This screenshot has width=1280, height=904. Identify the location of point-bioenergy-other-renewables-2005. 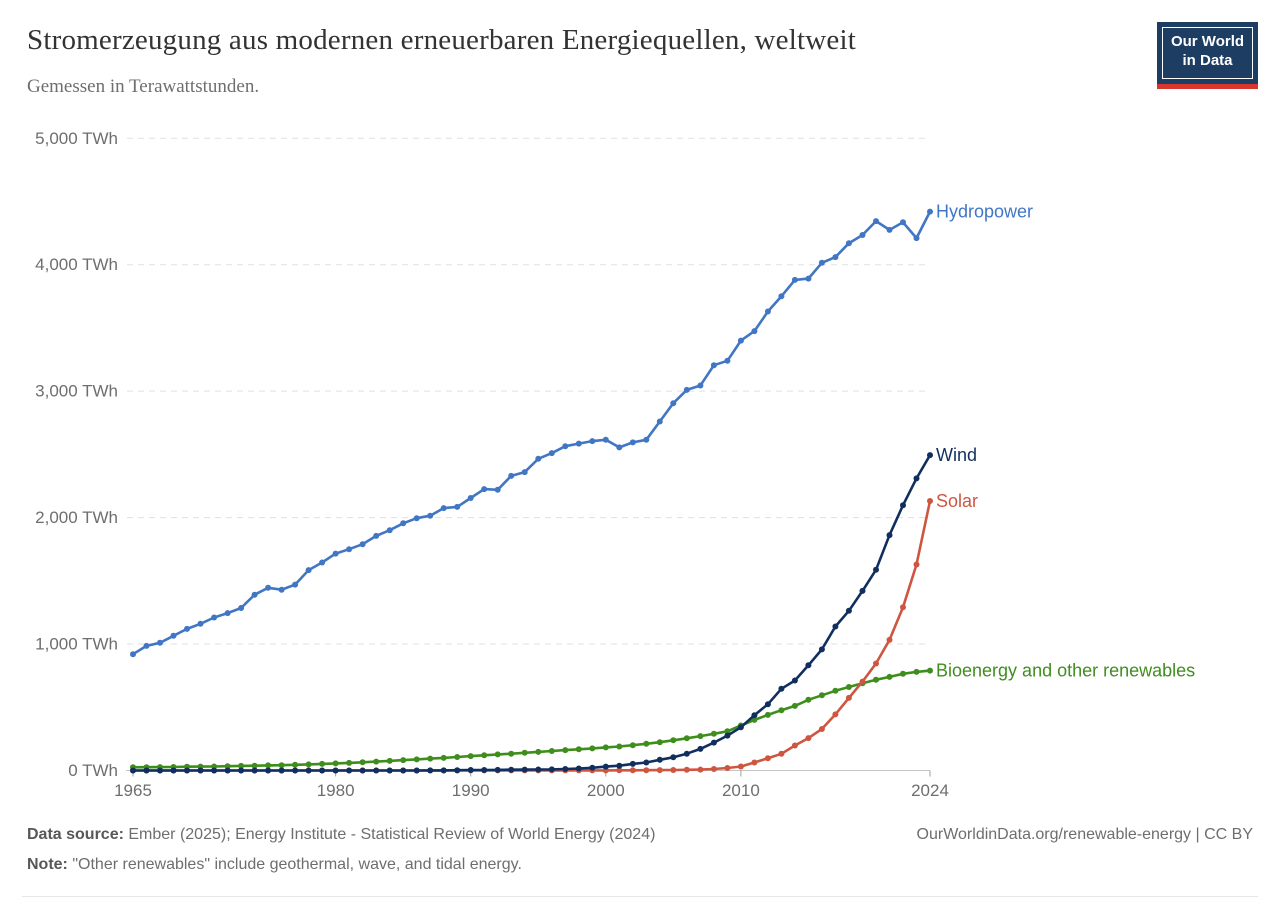
(673, 740).